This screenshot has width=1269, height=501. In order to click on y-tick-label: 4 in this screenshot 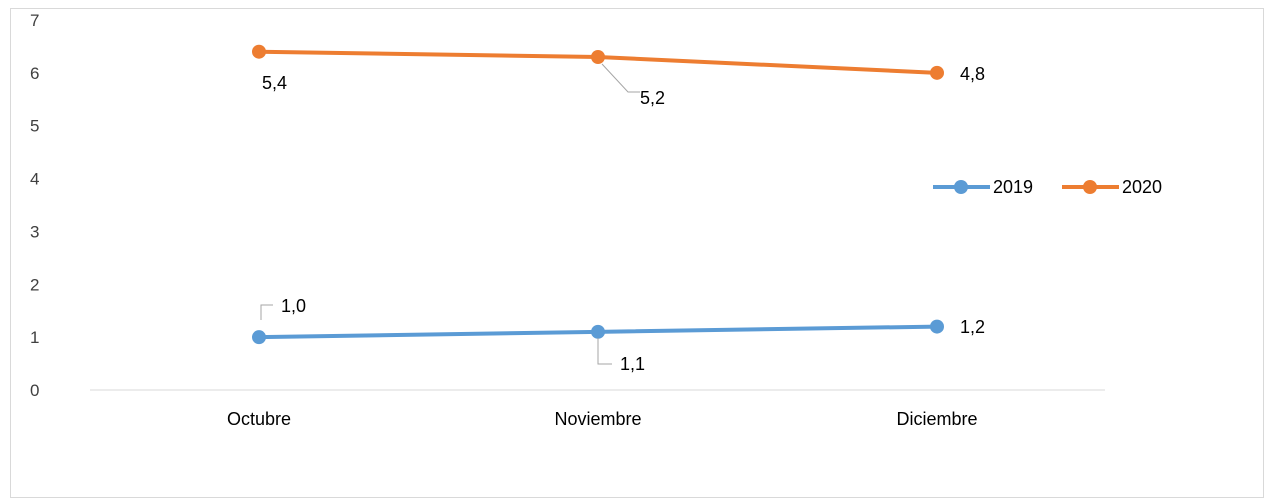, I will do `click(34, 179)`.